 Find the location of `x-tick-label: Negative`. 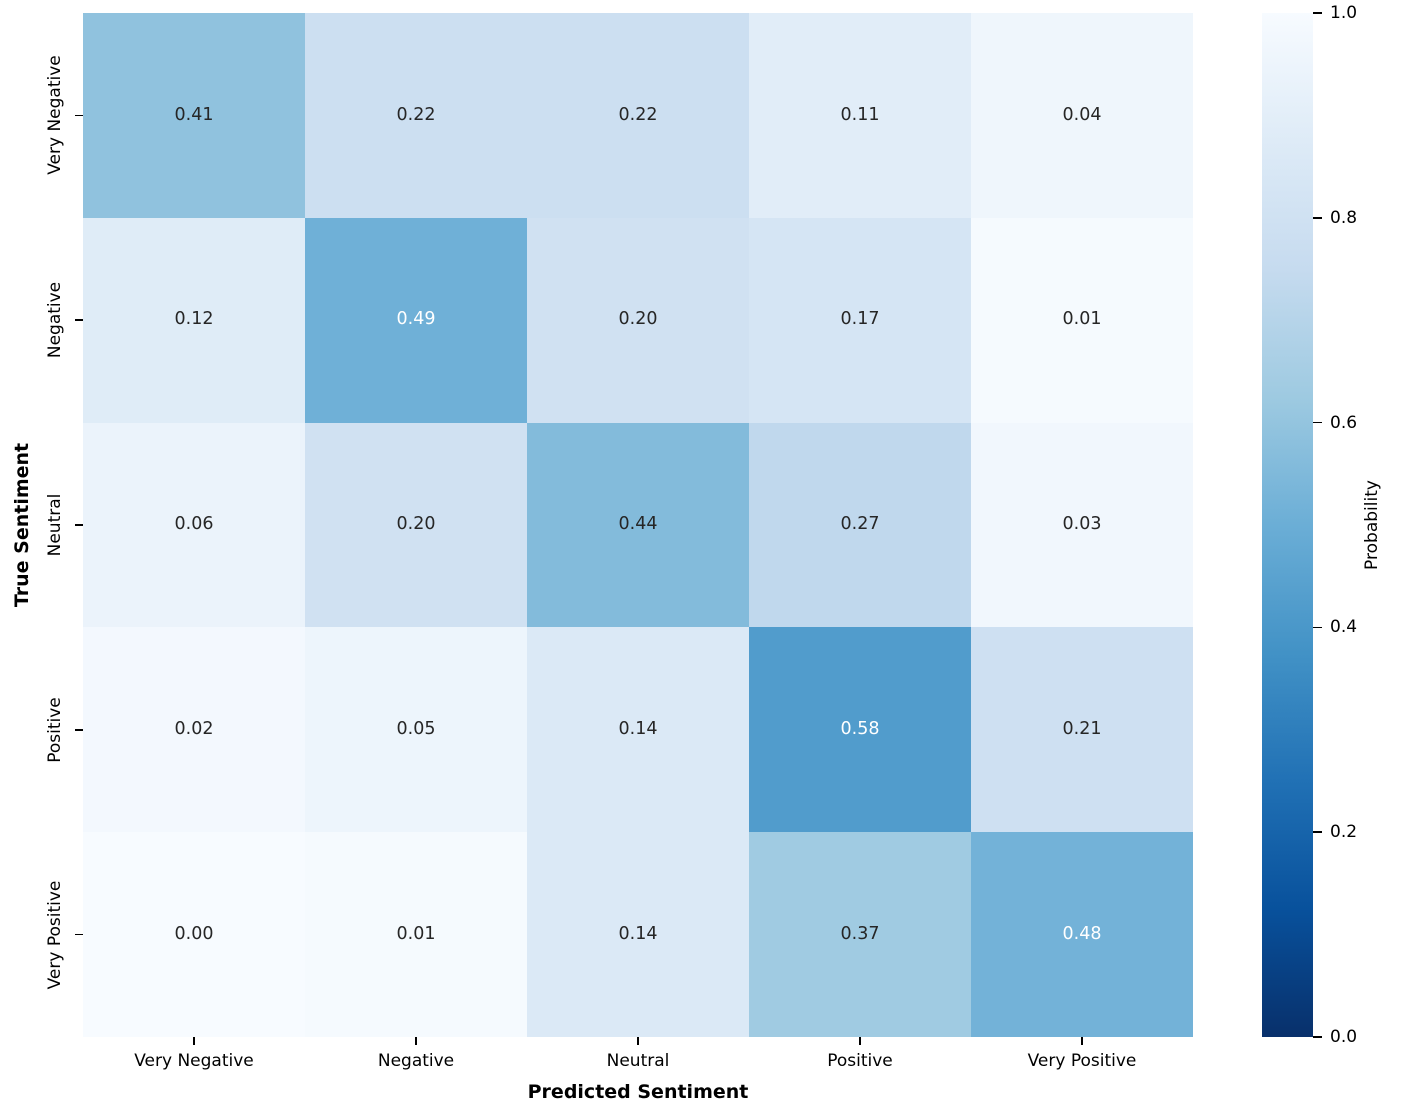

x-tick-label: Negative is located at coordinates (416, 1061).